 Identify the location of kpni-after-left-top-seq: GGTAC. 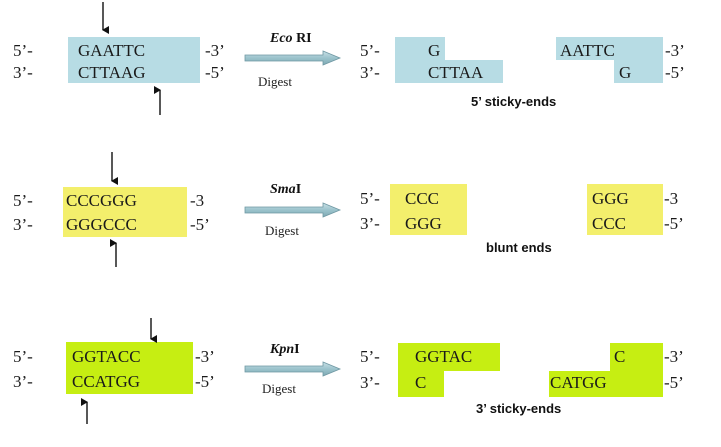
(443, 356).